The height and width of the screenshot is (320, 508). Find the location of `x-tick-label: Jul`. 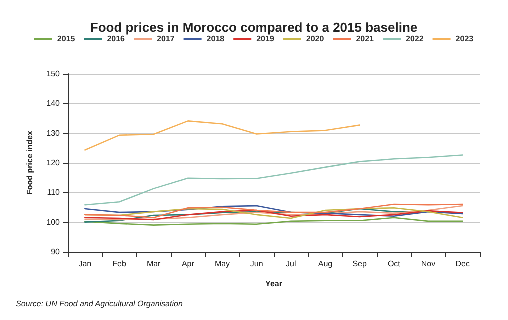

x-tick-label: Jul is located at coordinates (291, 264).